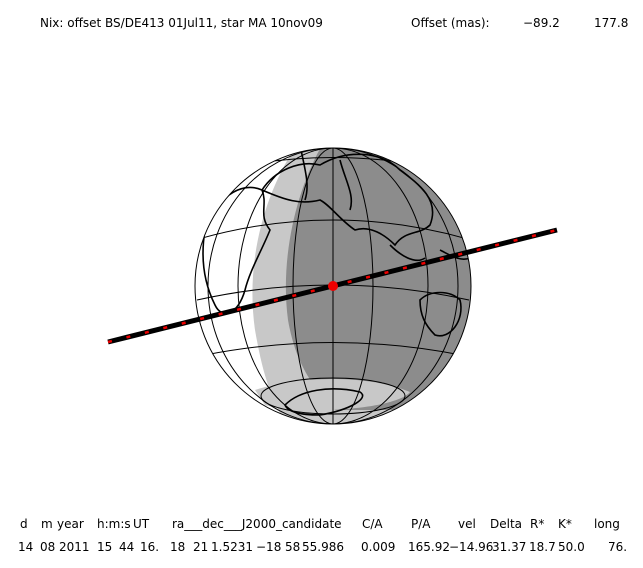 This screenshot has height=568, width=643. What do you see at coordinates (541, 23) in the screenshot?
I see `offset-ra: −89.2` at bounding box center [541, 23].